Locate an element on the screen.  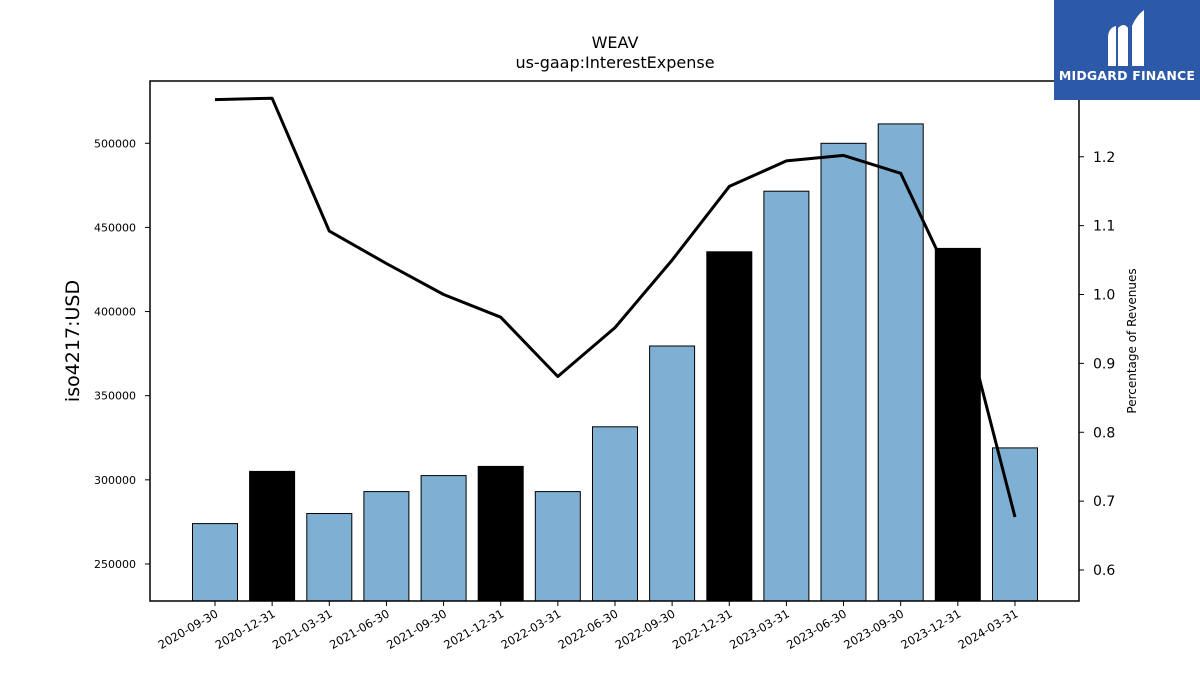
x-tick-label: 2021-03-31 is located at coordinates (302, 629).